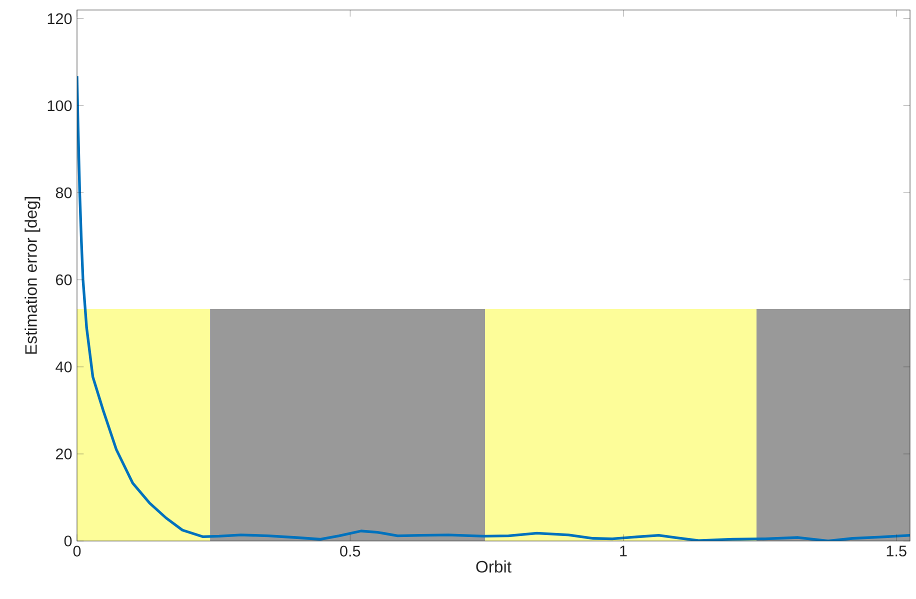 The height and width of the screenshot is (599, 916). What do you see at coordinates (64, 280) in the screenshot?
I see `y-tick-label: 60` at bounding box center [64, 280].